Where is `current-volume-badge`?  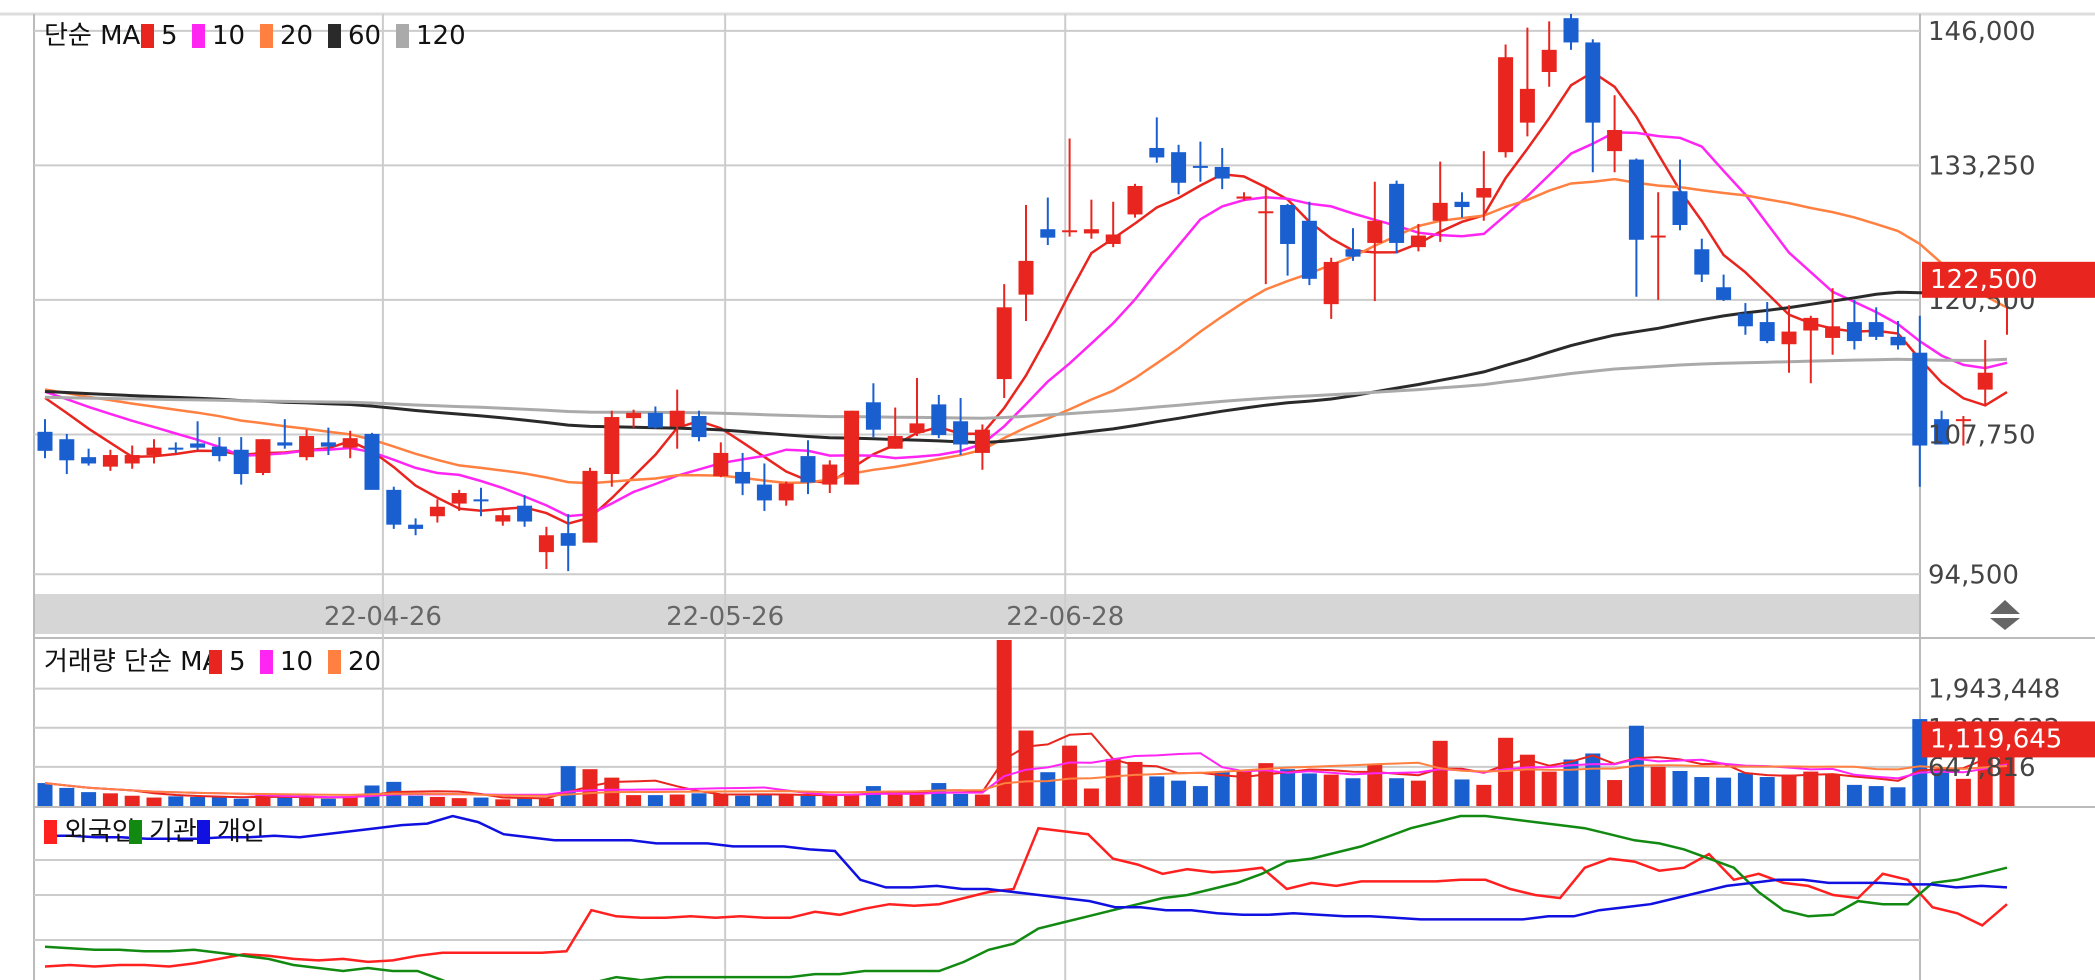 current-volume-badge is located at coordinates (2008, 739).